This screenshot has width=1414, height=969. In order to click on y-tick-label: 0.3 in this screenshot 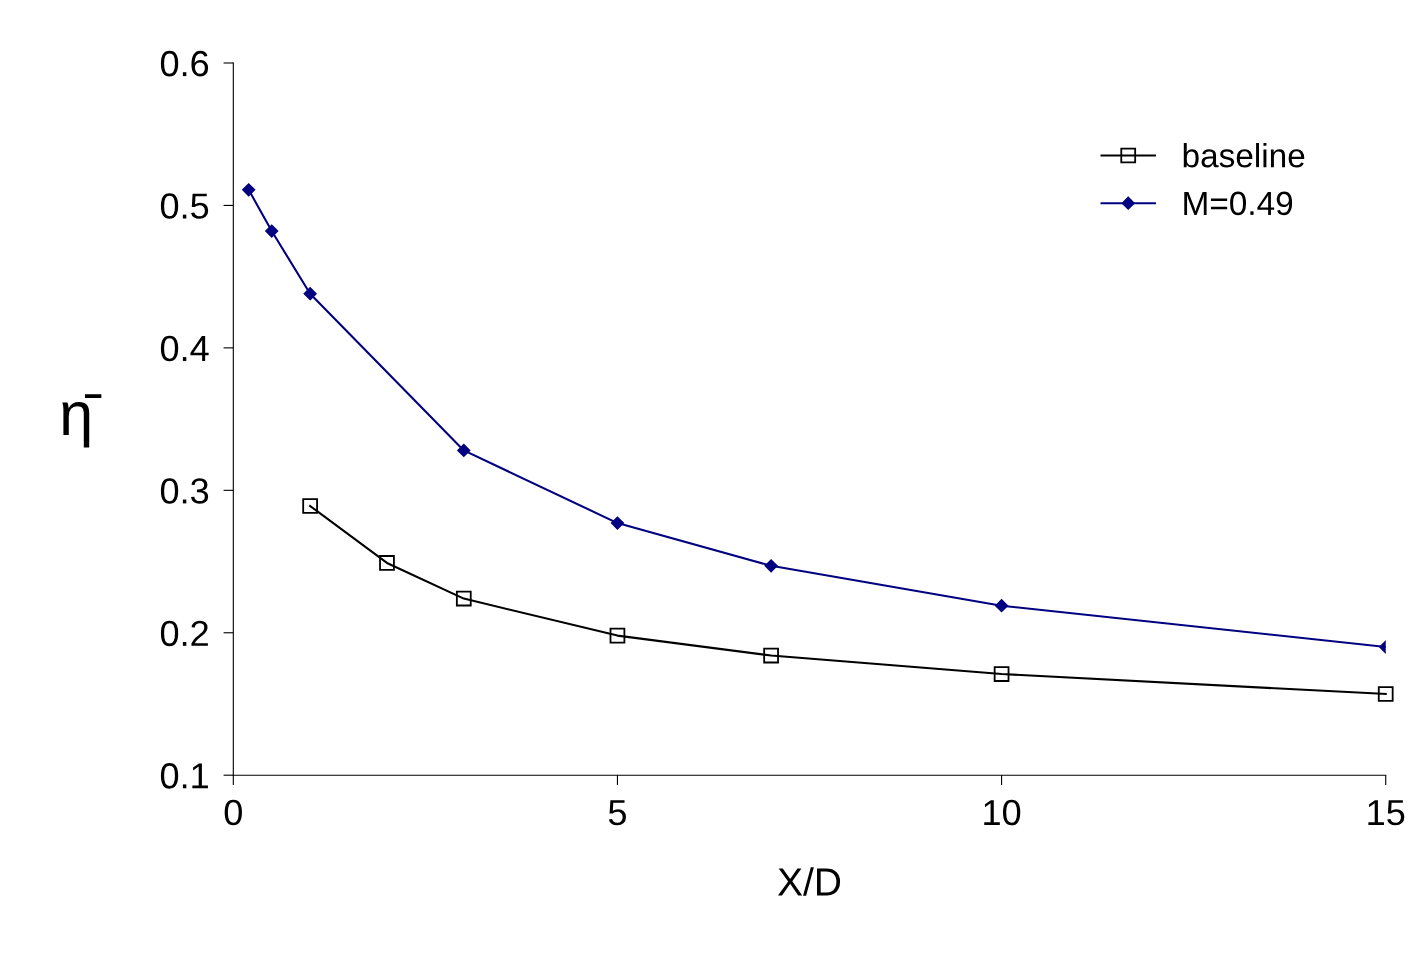, I will do `click(184, 491)`.